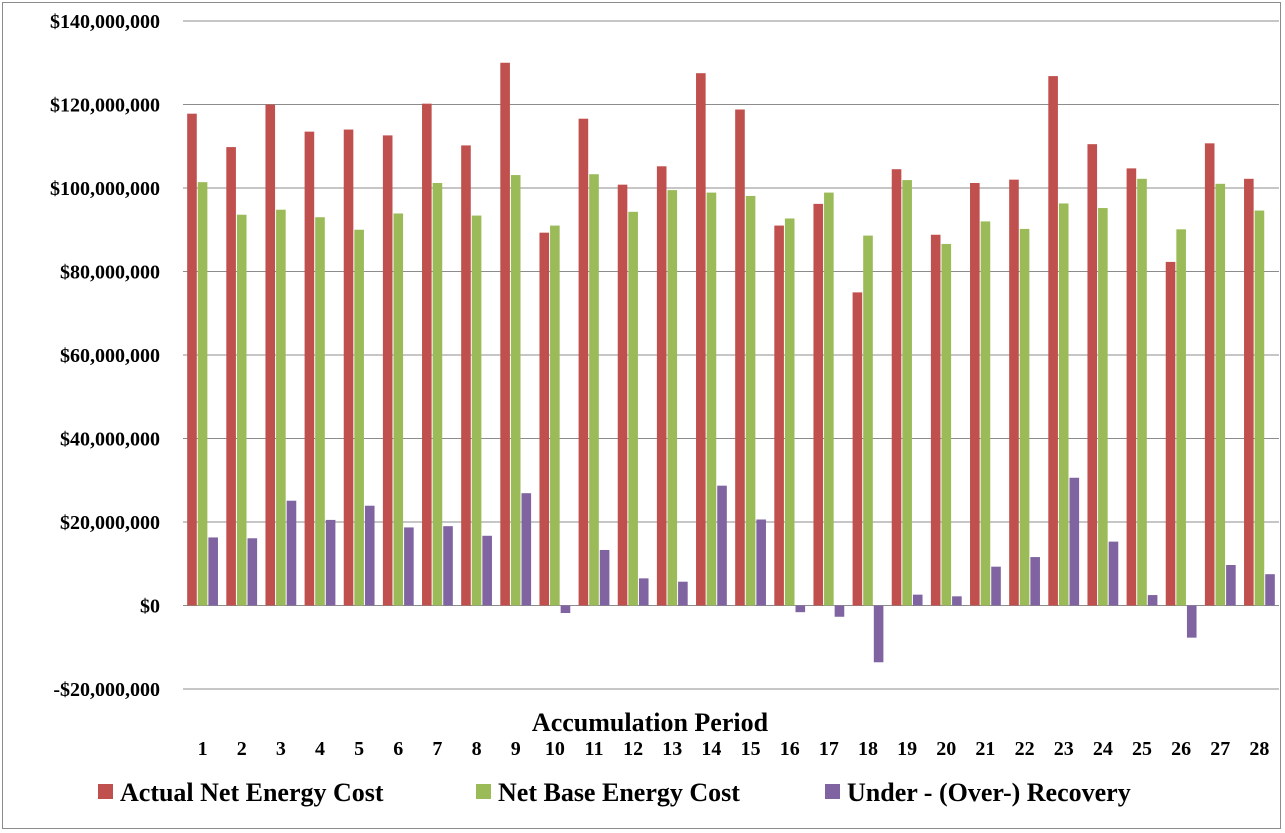 This screenshot has width=1285, height=833. What do you see at coordinates (105, 189) in the screenshot?
I see `y-tick-label: $100,000,000` at bounding box center [105, 189].